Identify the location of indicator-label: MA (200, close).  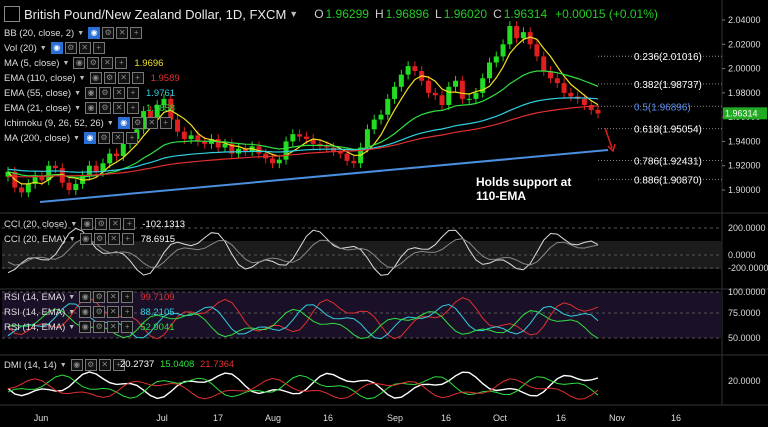
(37, 138).